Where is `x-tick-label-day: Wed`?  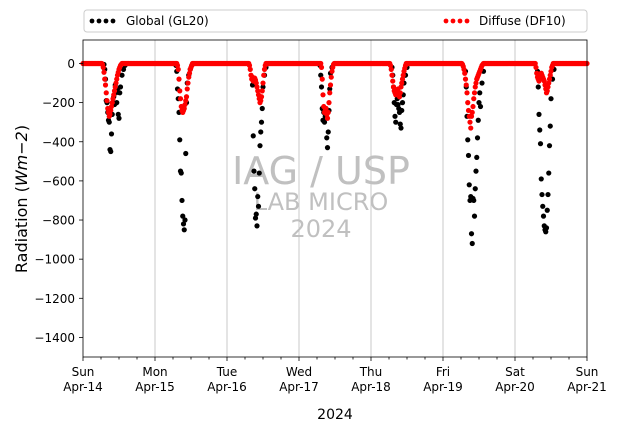 x-tick-label-day: Wed is located at coordinates (299, 372).